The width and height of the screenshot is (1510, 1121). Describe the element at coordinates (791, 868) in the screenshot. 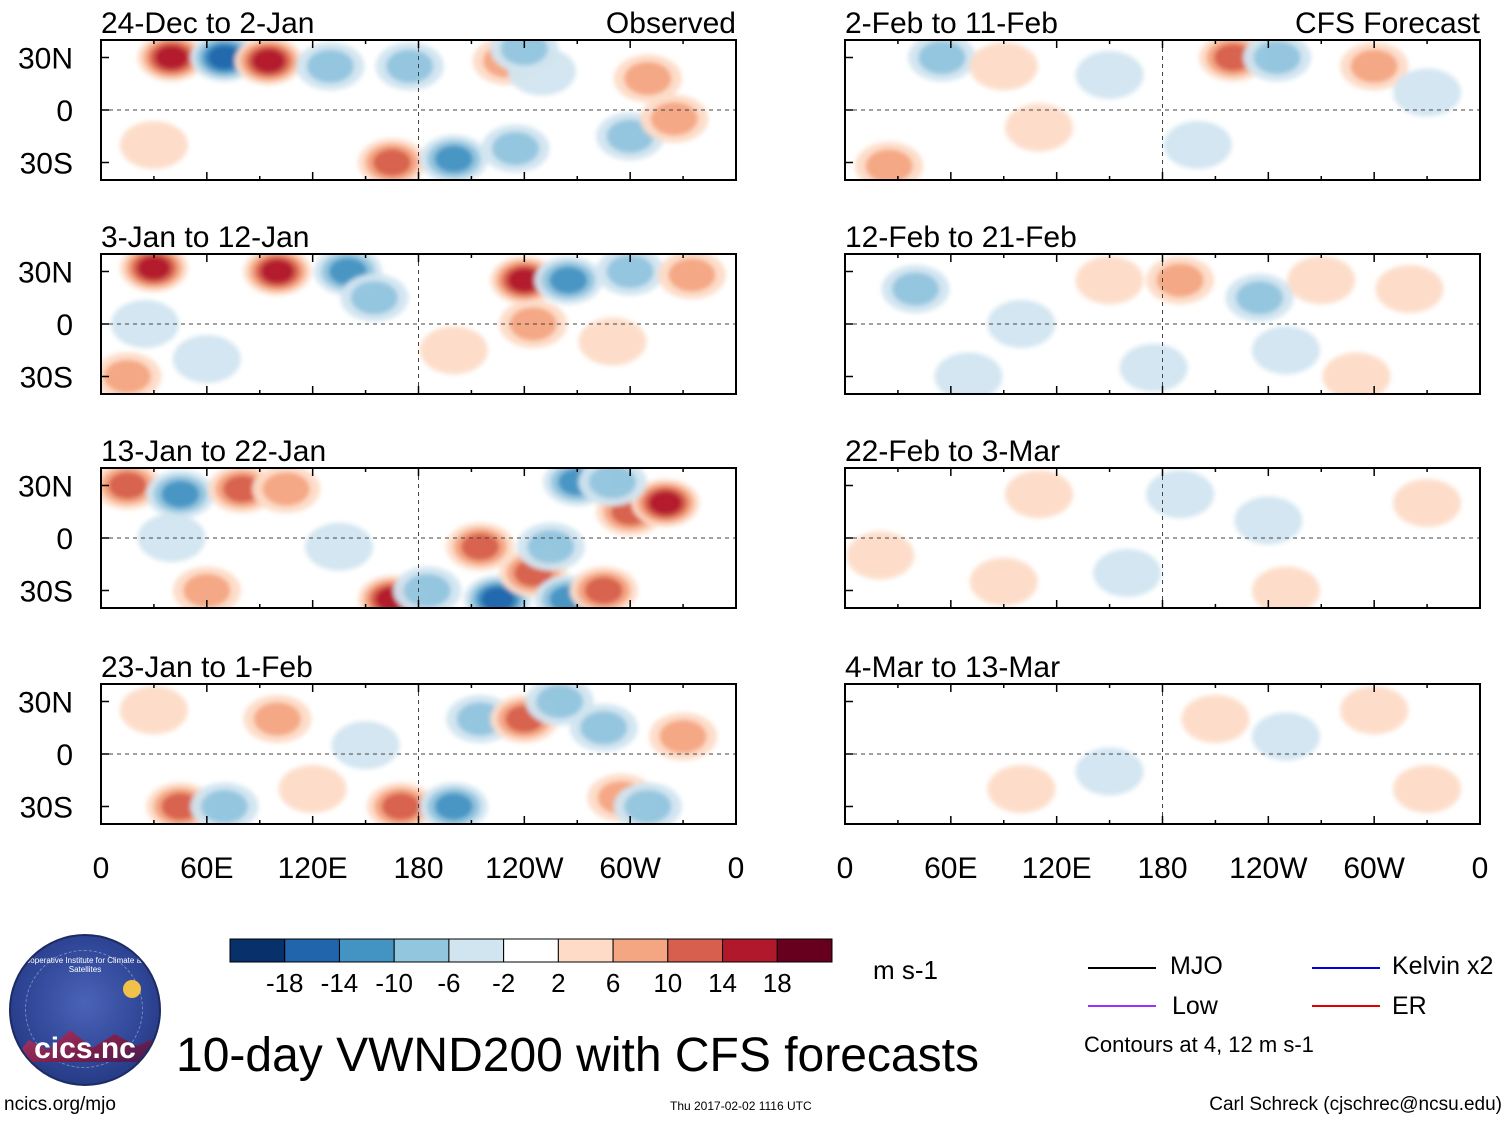

I see `x-axis-labels: 0 60E 120E 180 120W 60W 0 0 60E 120E 180 120W 60W 0` at that location.